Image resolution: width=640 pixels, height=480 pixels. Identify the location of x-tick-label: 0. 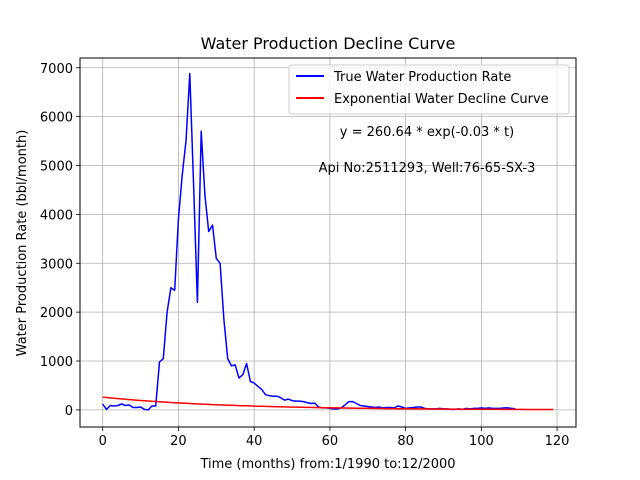
(103, 441).